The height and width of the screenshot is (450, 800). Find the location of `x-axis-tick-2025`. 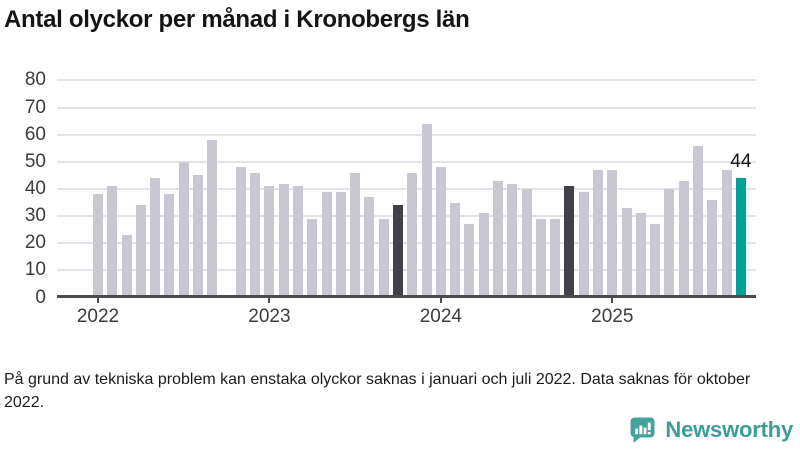

x-axis-tick-2025 is located at coordinates (612, 300).